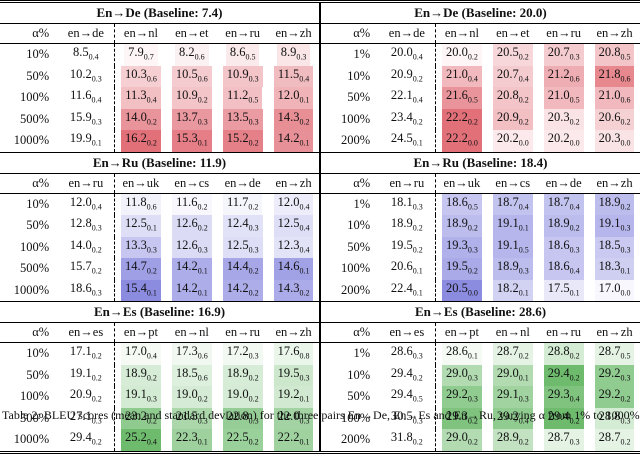 The height and width of the screenshot is (454, 640). What do you see at coordinates (614, 269) in the screenshot?
I see `score-cell: 18.30.1` at bounding box center [614, 269].